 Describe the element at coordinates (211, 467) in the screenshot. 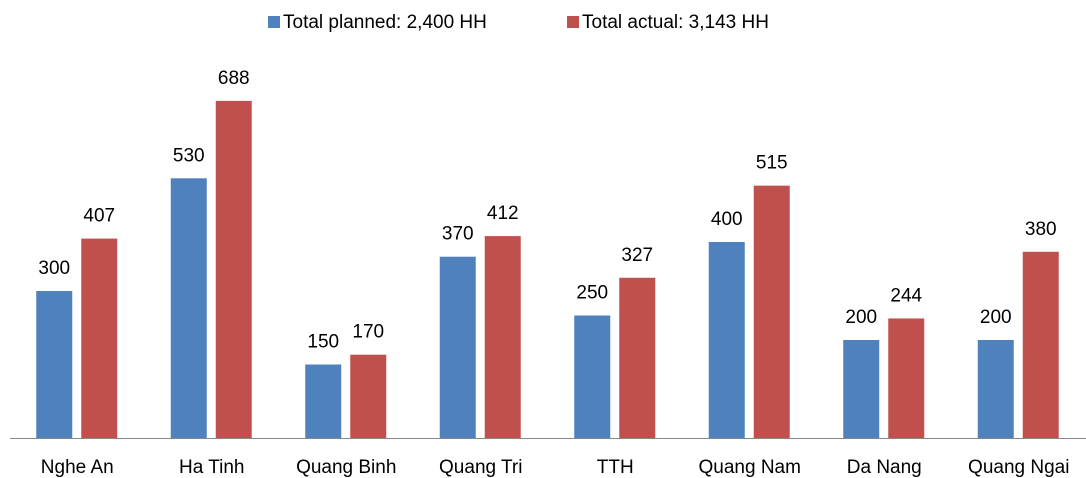

I see `x-tick-label: Ha Tinh` at that location.